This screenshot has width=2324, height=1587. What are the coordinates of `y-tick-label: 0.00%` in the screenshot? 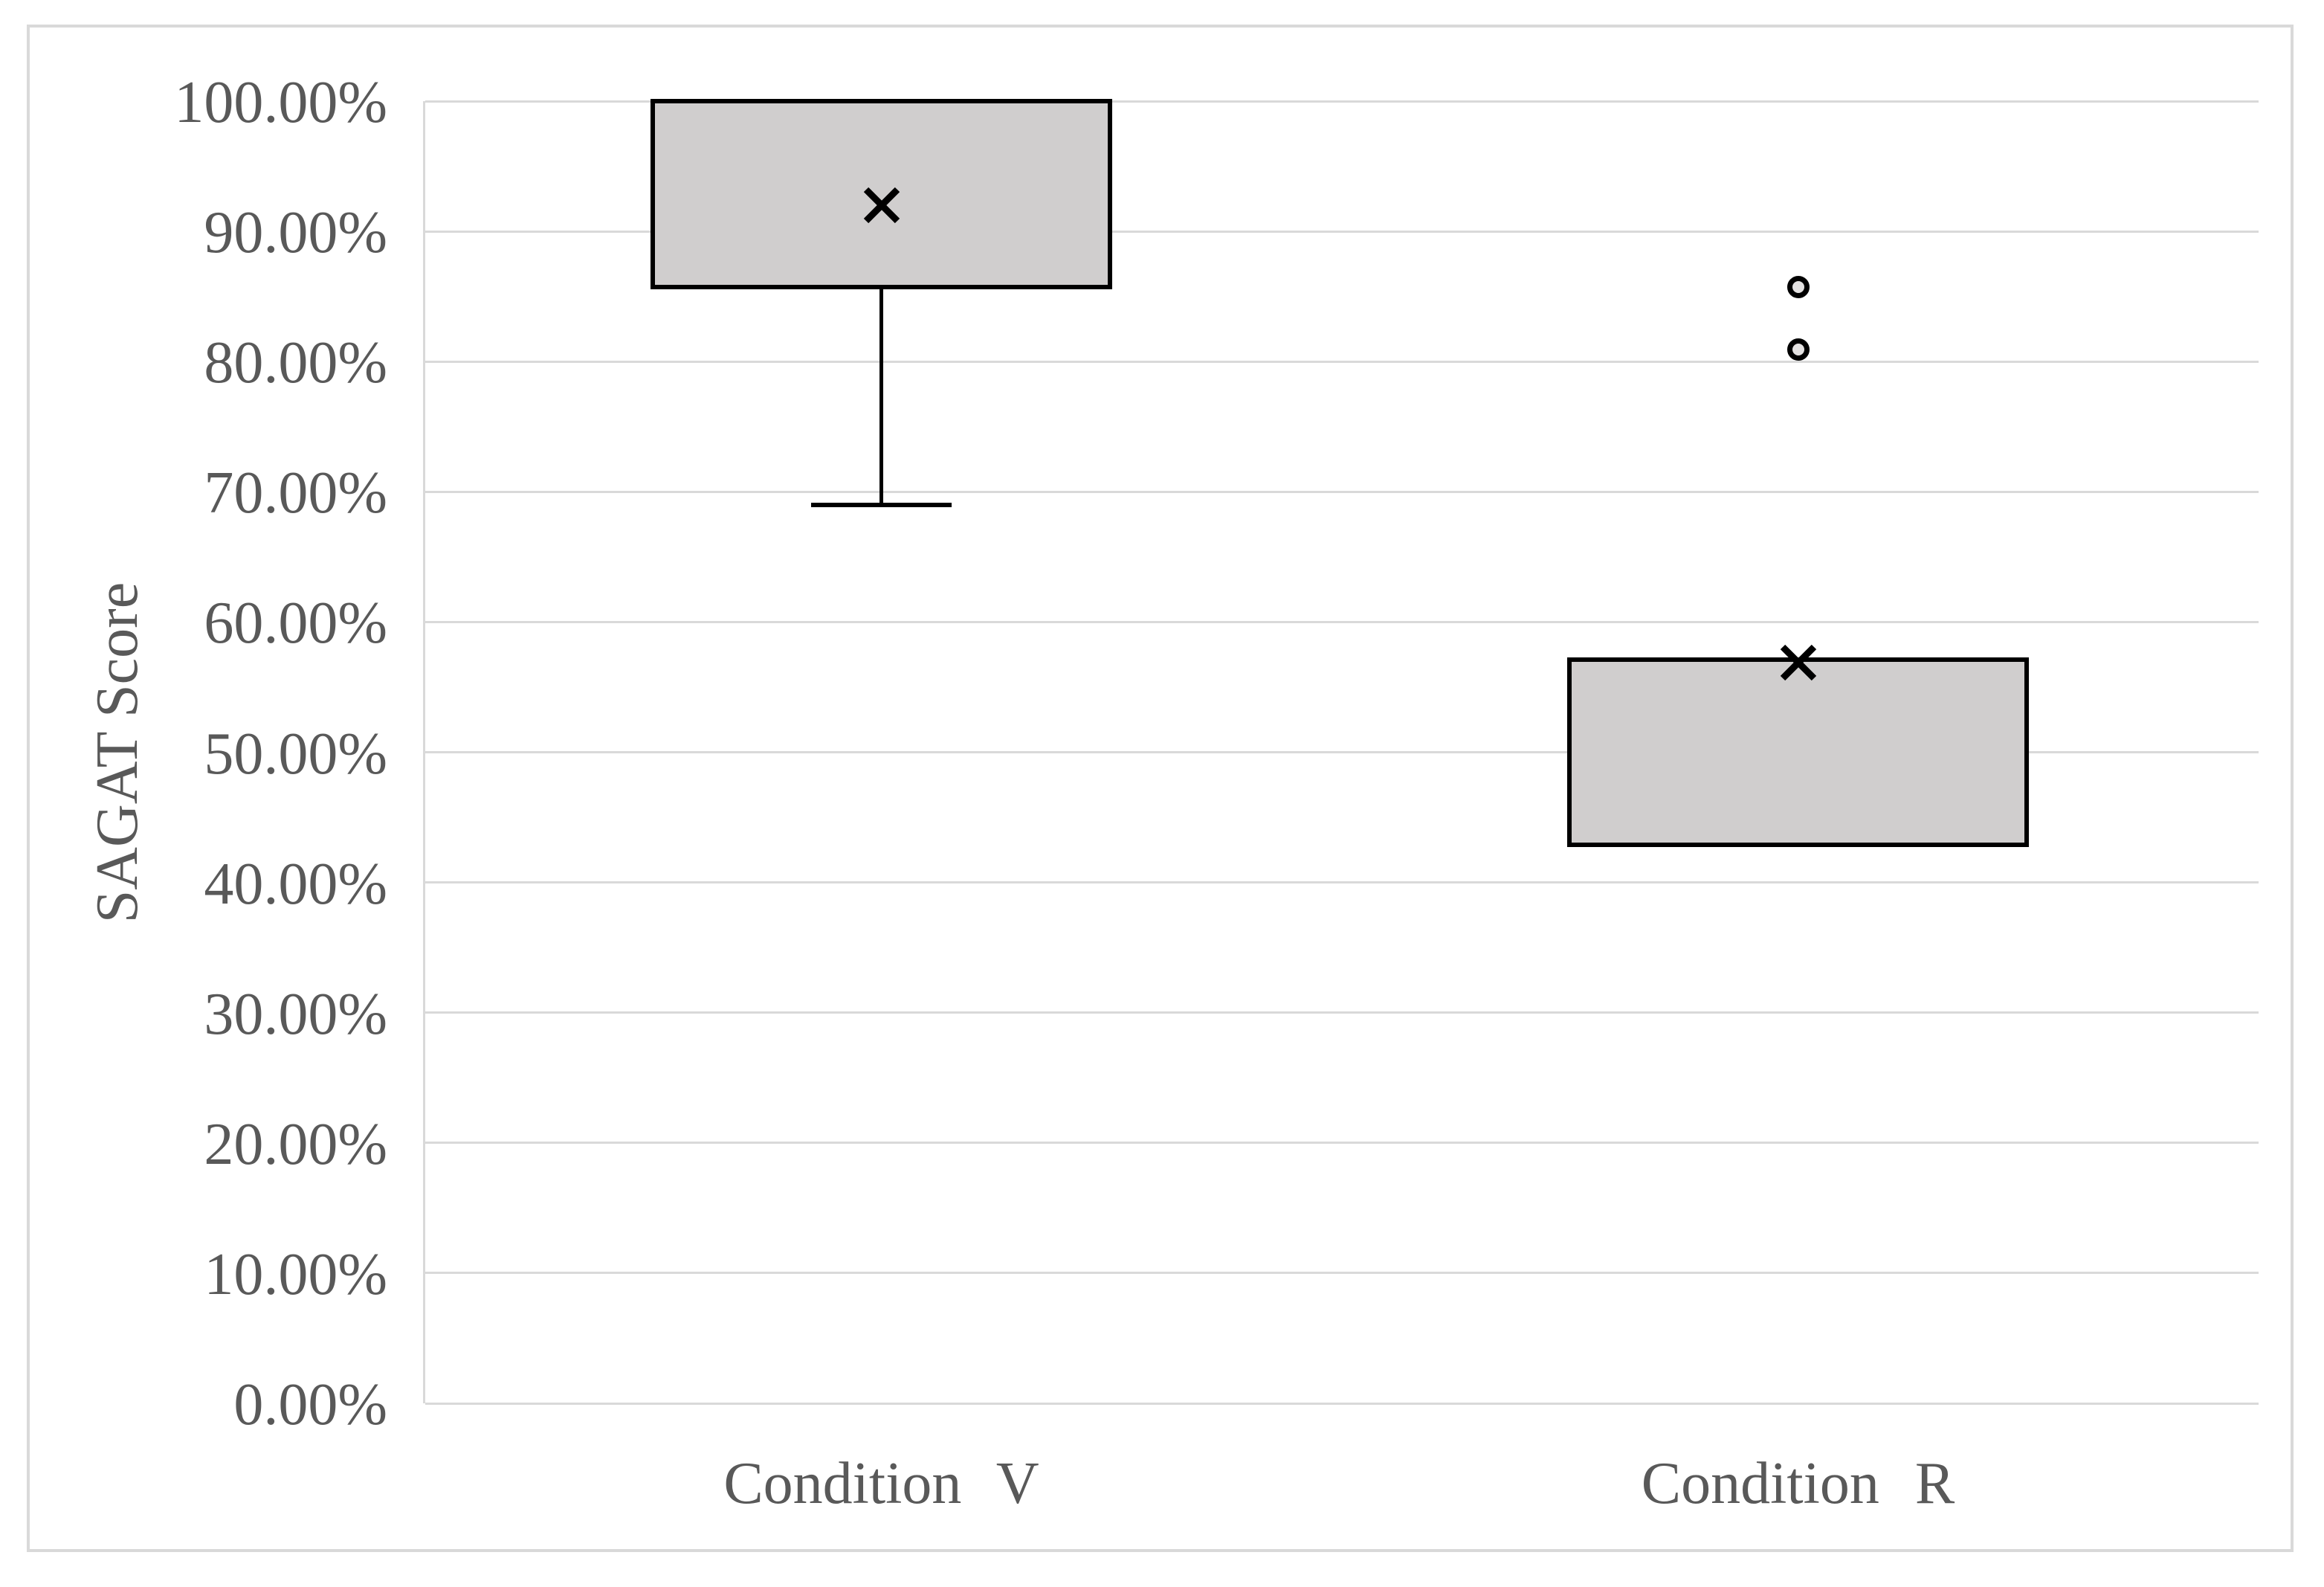 It's located at (310, 1405).